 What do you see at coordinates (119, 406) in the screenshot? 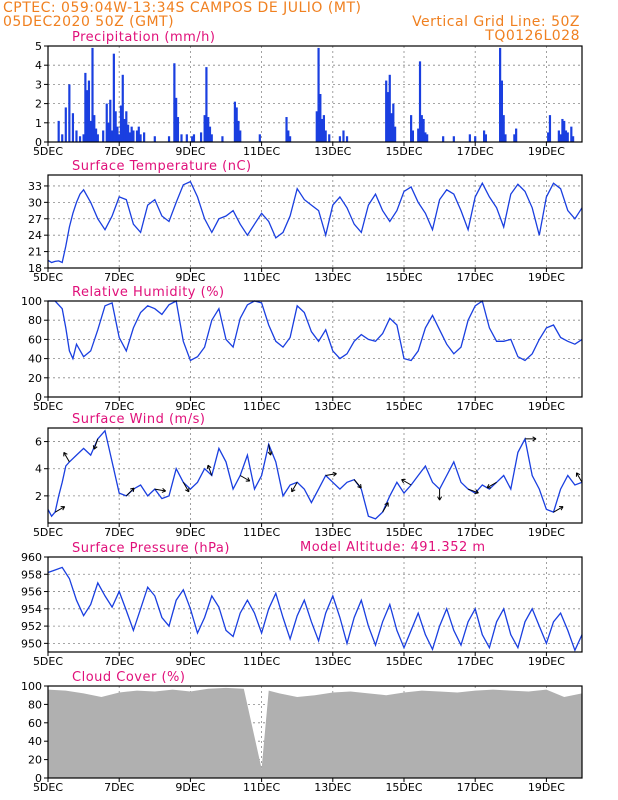
I see `humidity-xtick-label: 7DEC` at bounding box center [119, 406].